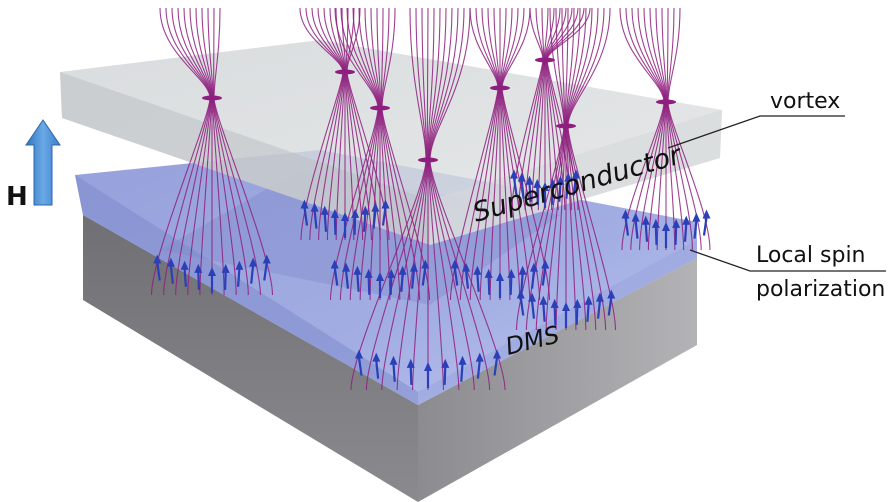 This screenshot has width=891, height=502. What do you see at coordinates (17, 197) in the screenshot?
I see `field-label: H` at bounding box center [17, 197].